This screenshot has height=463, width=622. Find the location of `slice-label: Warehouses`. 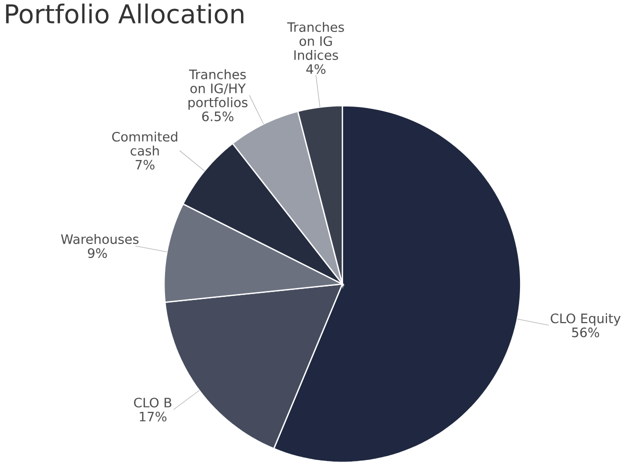

slice-label: Warehouses is located at coordinates (100, 239).